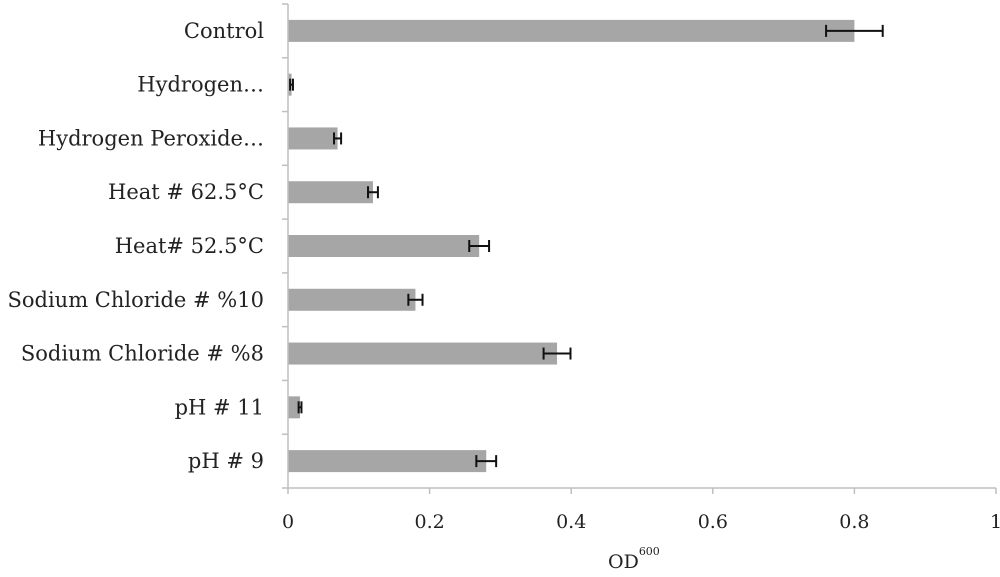 This screenshot has height=577, width=1000. Describe the element at coordinates (854, 522) in the screenshot. I see `x-tick-label: 0.8` at that location.